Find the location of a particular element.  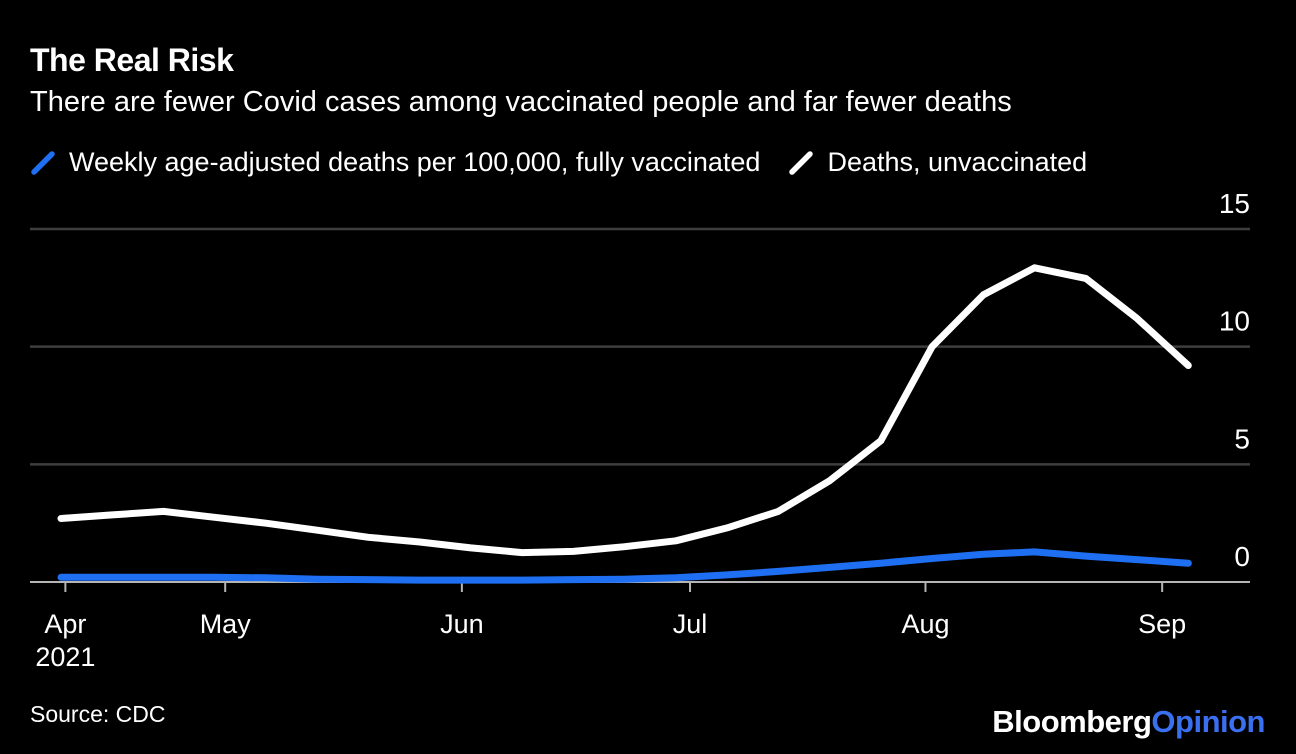

svg-text: 2021 is located at coordinates (65, 657).